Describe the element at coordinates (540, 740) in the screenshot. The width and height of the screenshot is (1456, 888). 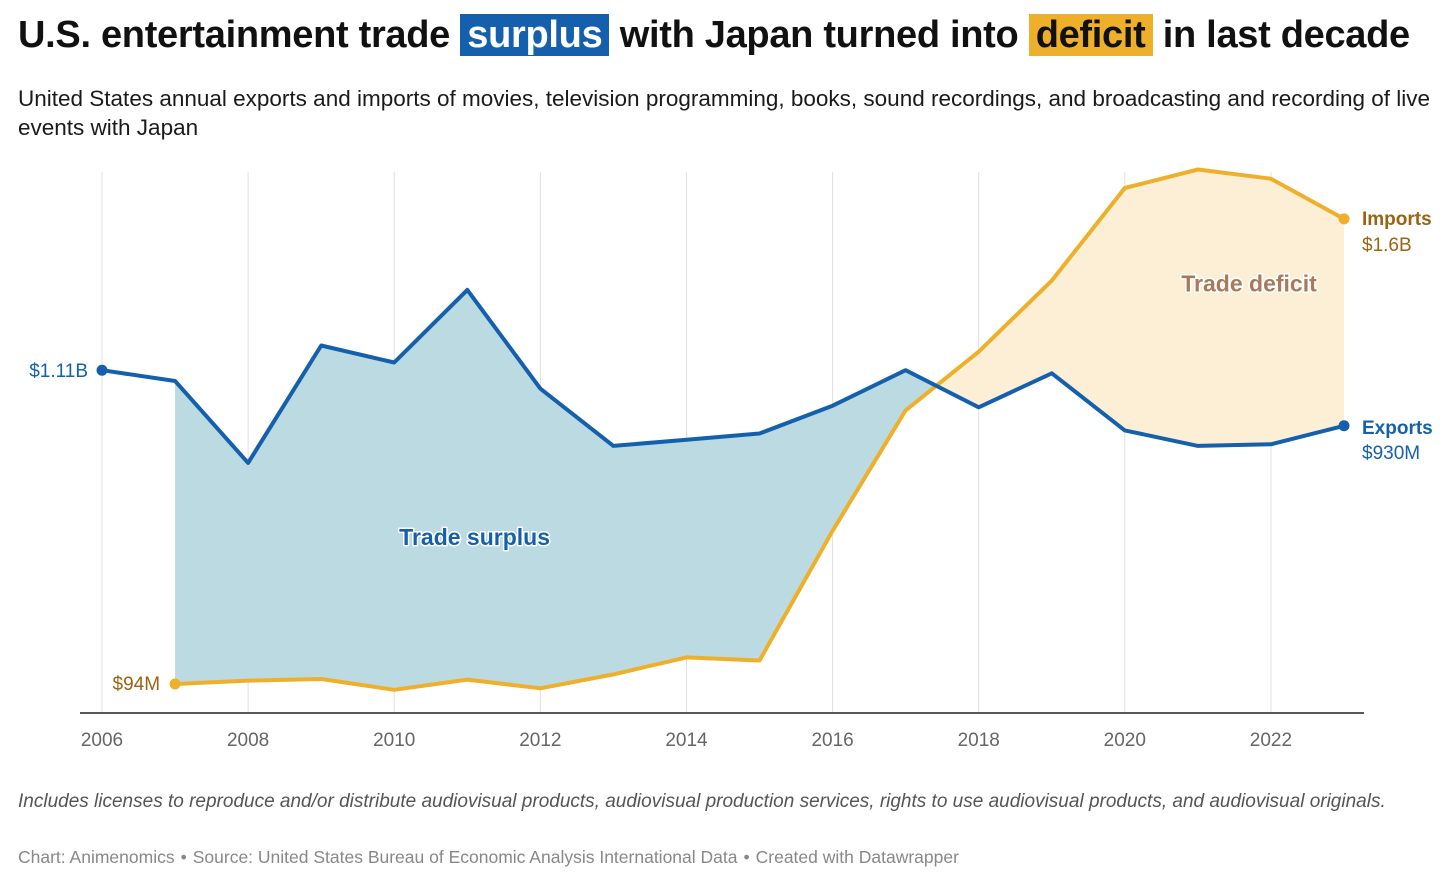
I see `x-tick-label-2012: 2012` at that location.